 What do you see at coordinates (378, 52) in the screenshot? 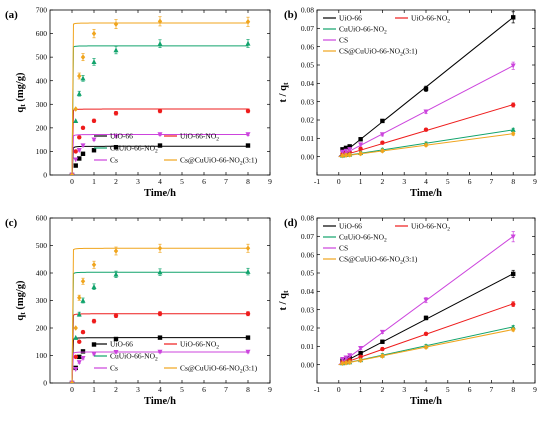
I see `legend-label: CS@CuUiO-66-NO2(3:1)` at bounding box center [378, 52].